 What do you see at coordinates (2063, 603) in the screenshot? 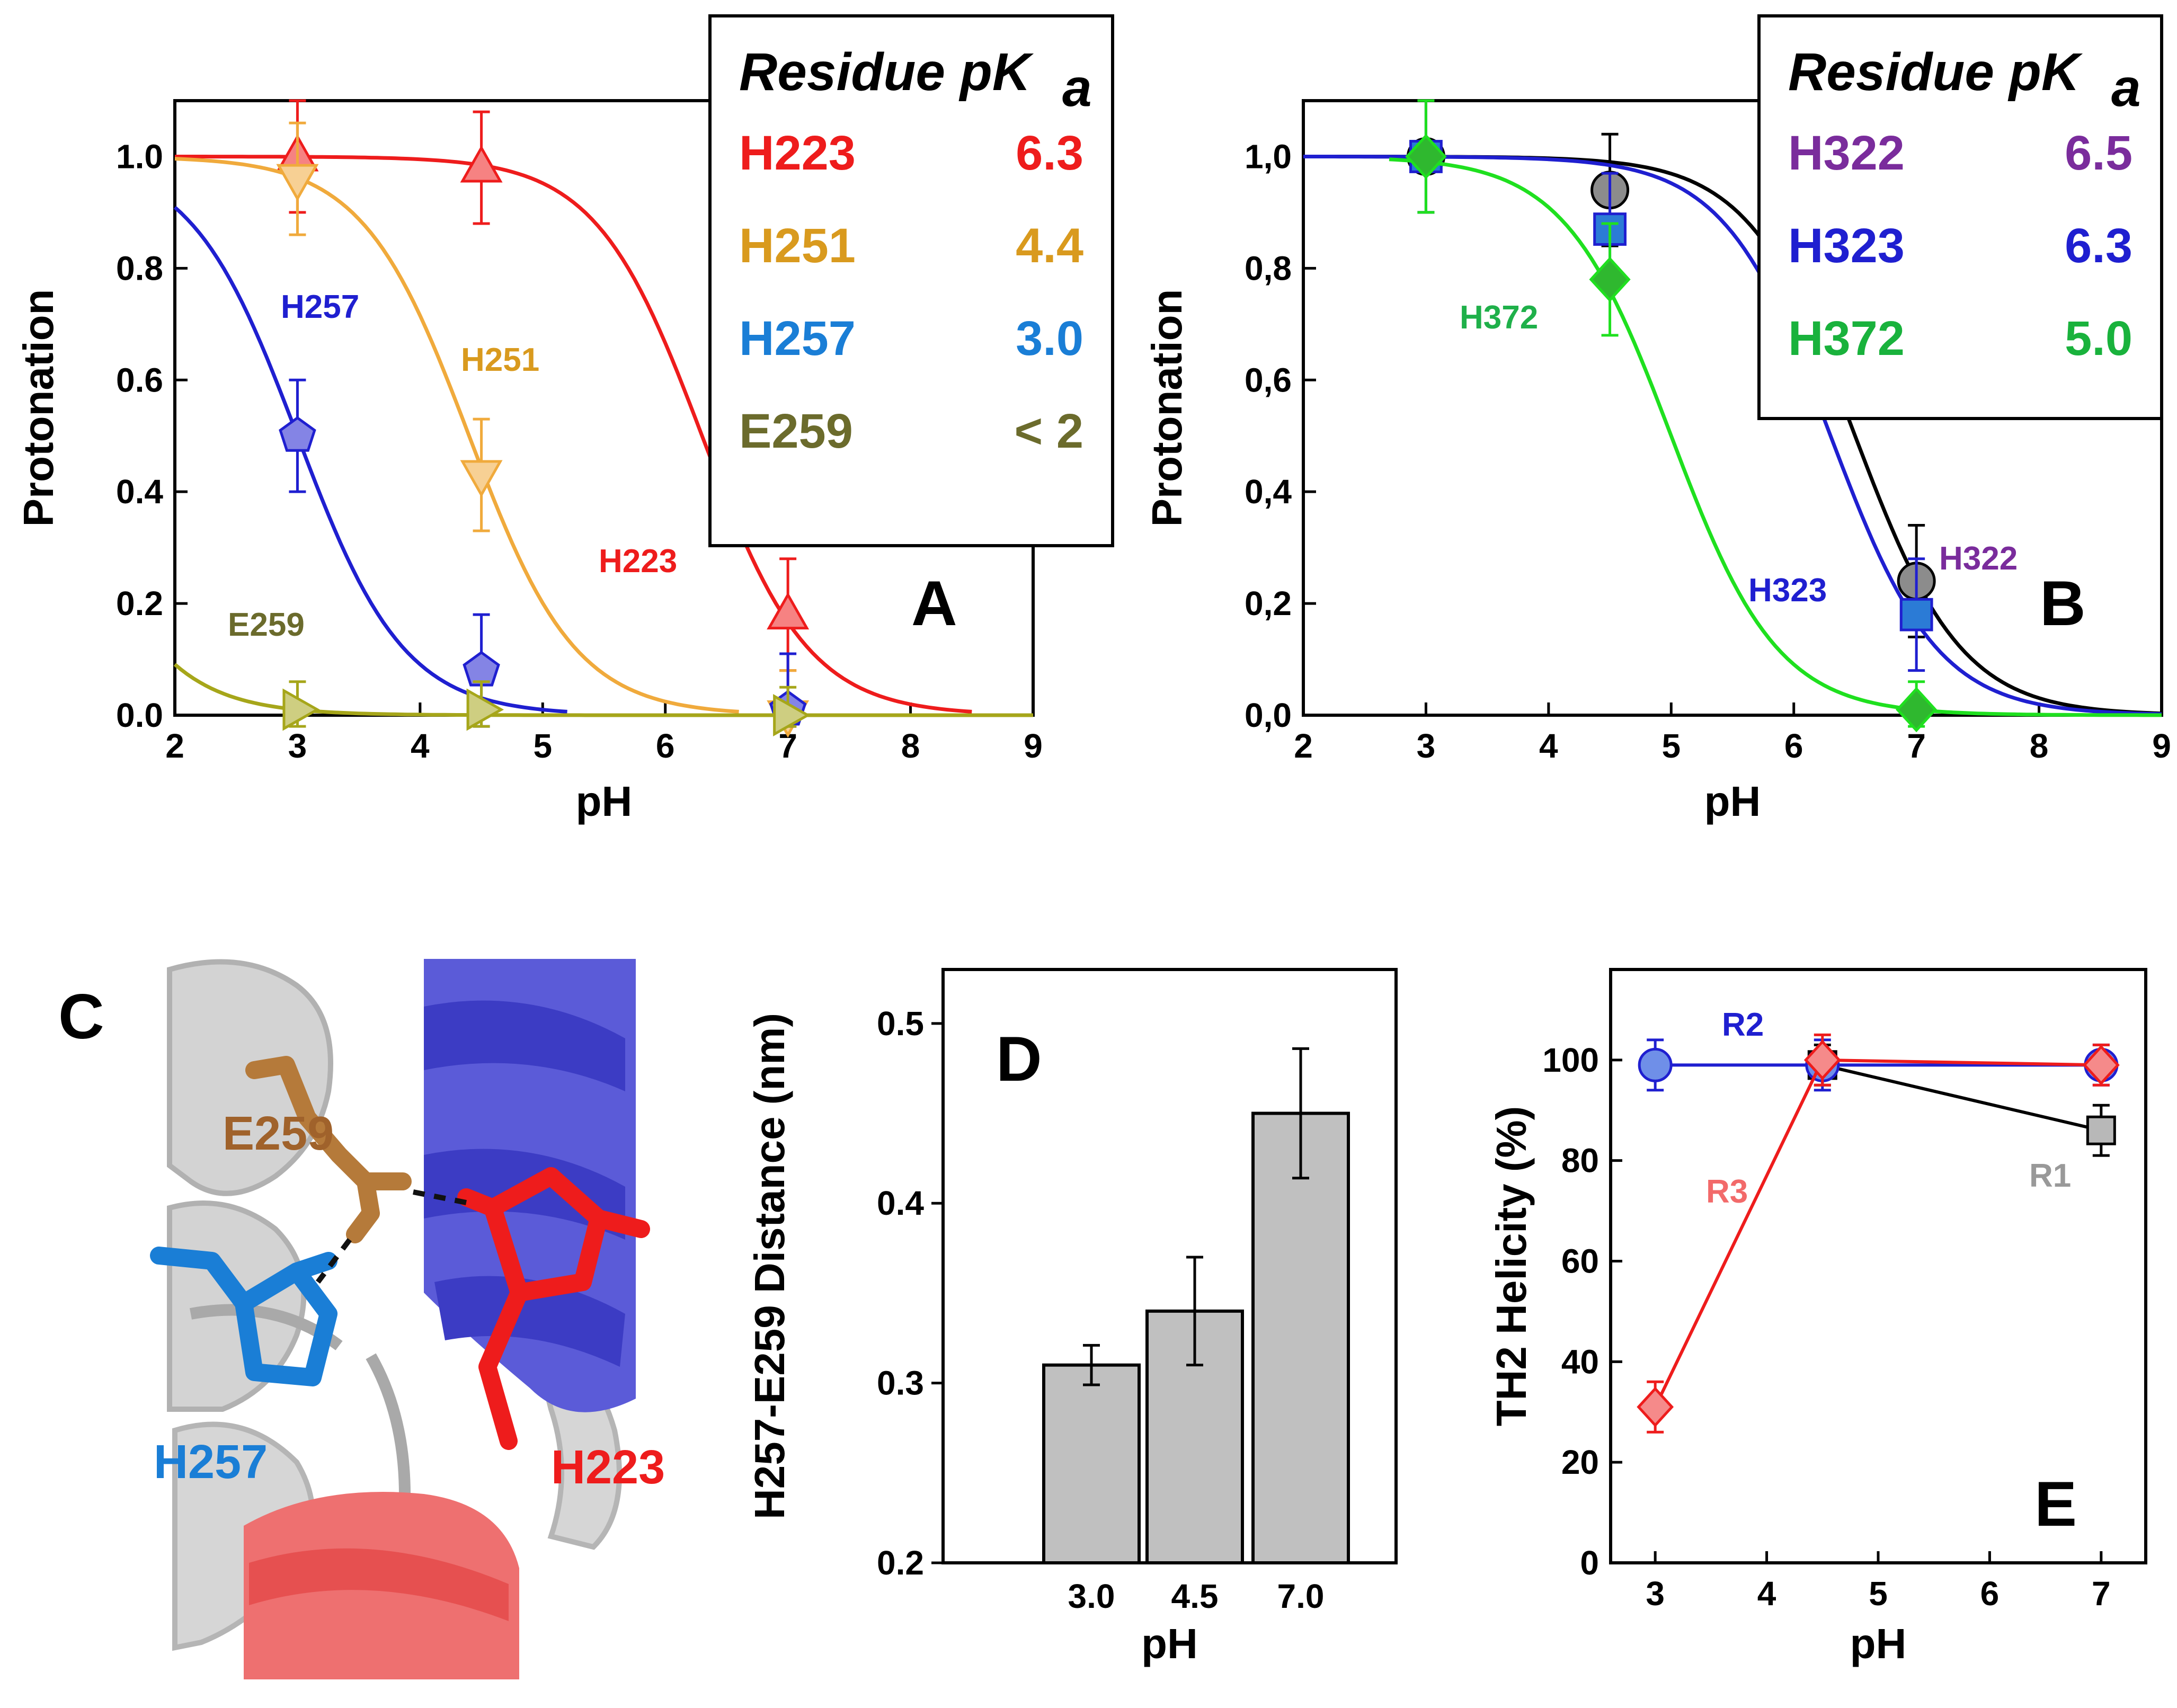
I see `panel-letter: B` at bounding box center [2063, 603].